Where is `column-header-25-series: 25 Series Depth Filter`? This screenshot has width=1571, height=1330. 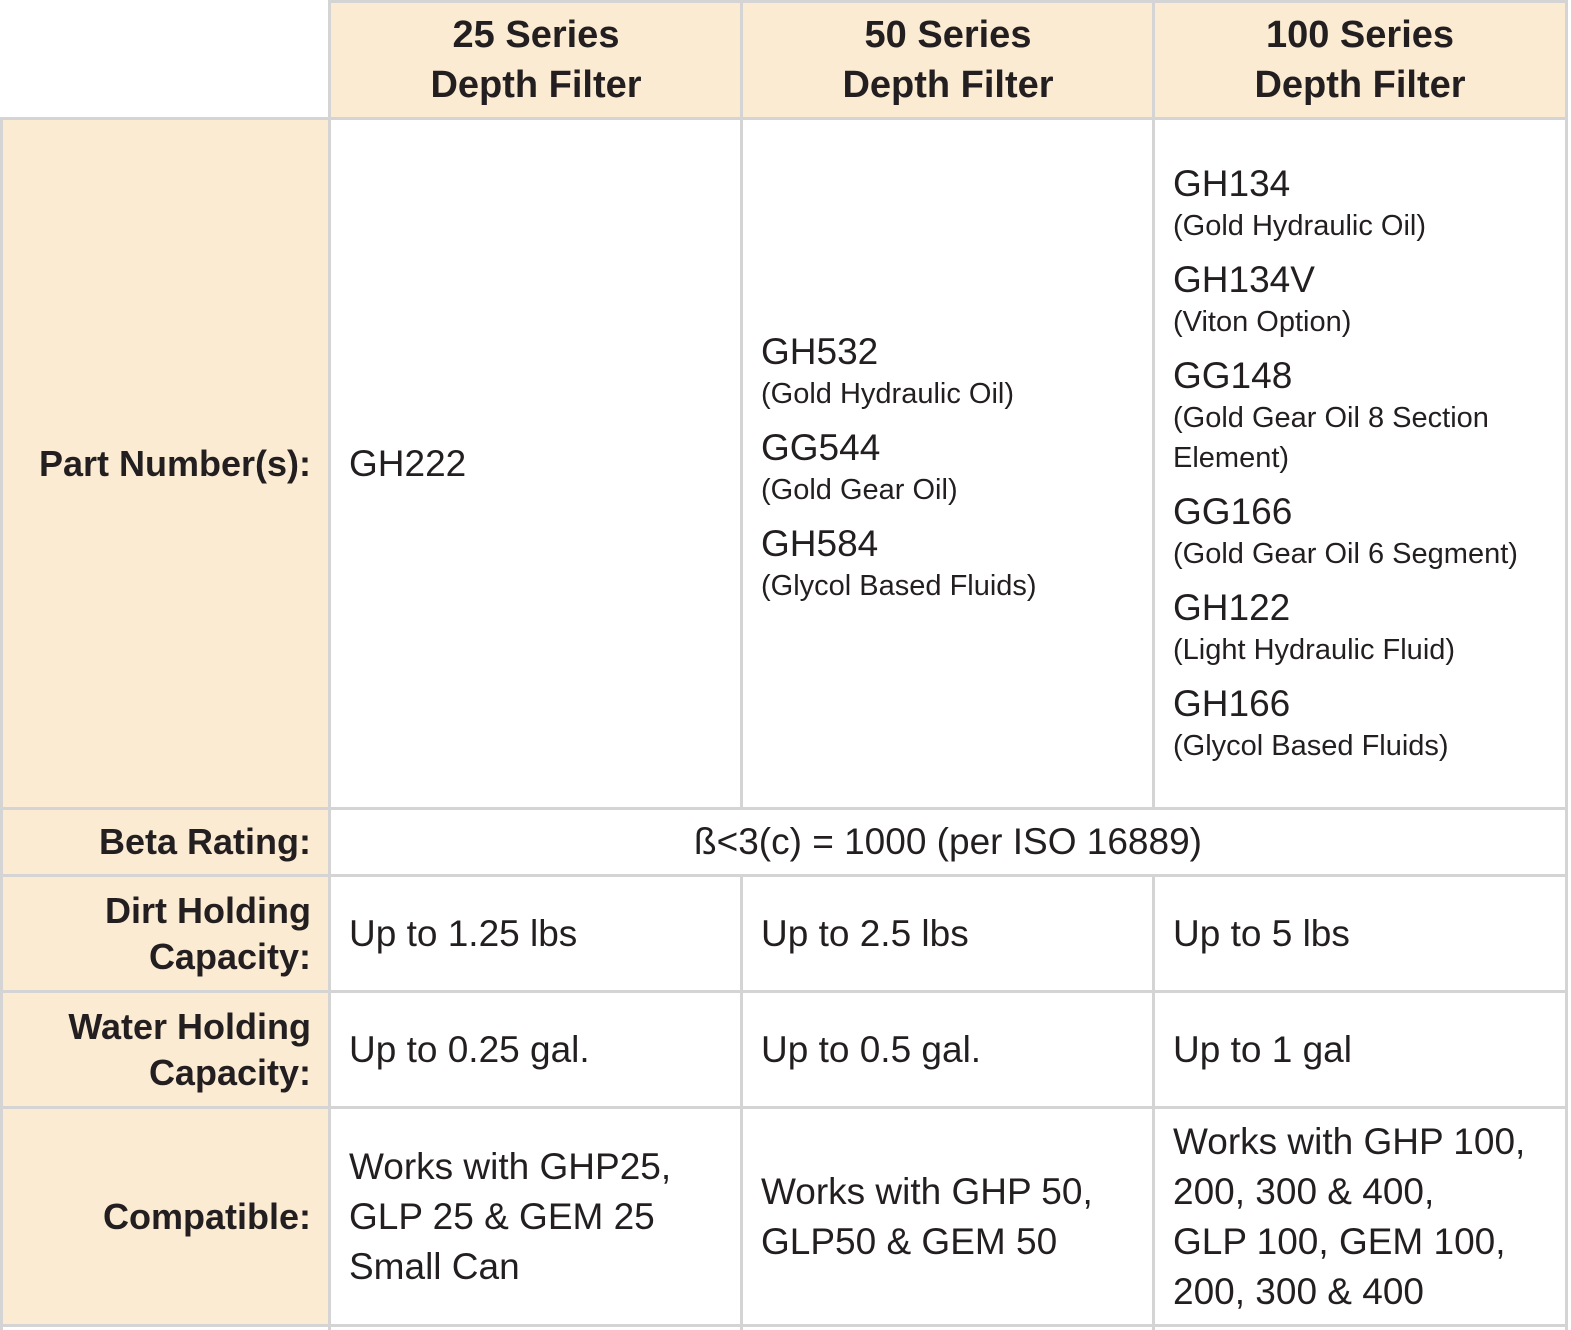 column-header-25-series: 25 Series Depth Filter is located at coordinates (536, 60).